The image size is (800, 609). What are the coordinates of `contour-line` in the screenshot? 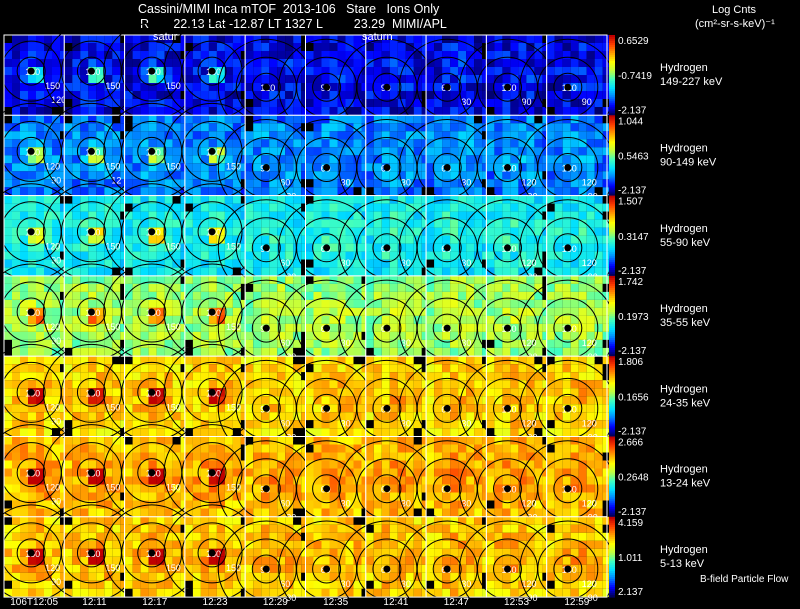 It's located at (447, 328).